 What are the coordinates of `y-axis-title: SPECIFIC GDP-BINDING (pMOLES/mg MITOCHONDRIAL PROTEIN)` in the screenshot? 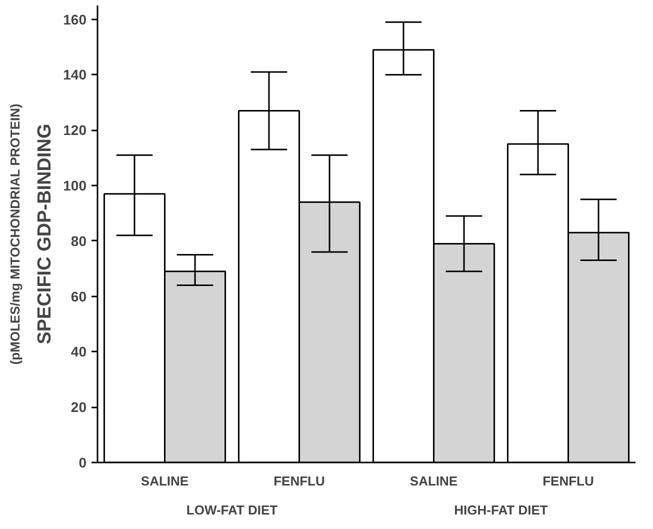 It's located at (32, 234).